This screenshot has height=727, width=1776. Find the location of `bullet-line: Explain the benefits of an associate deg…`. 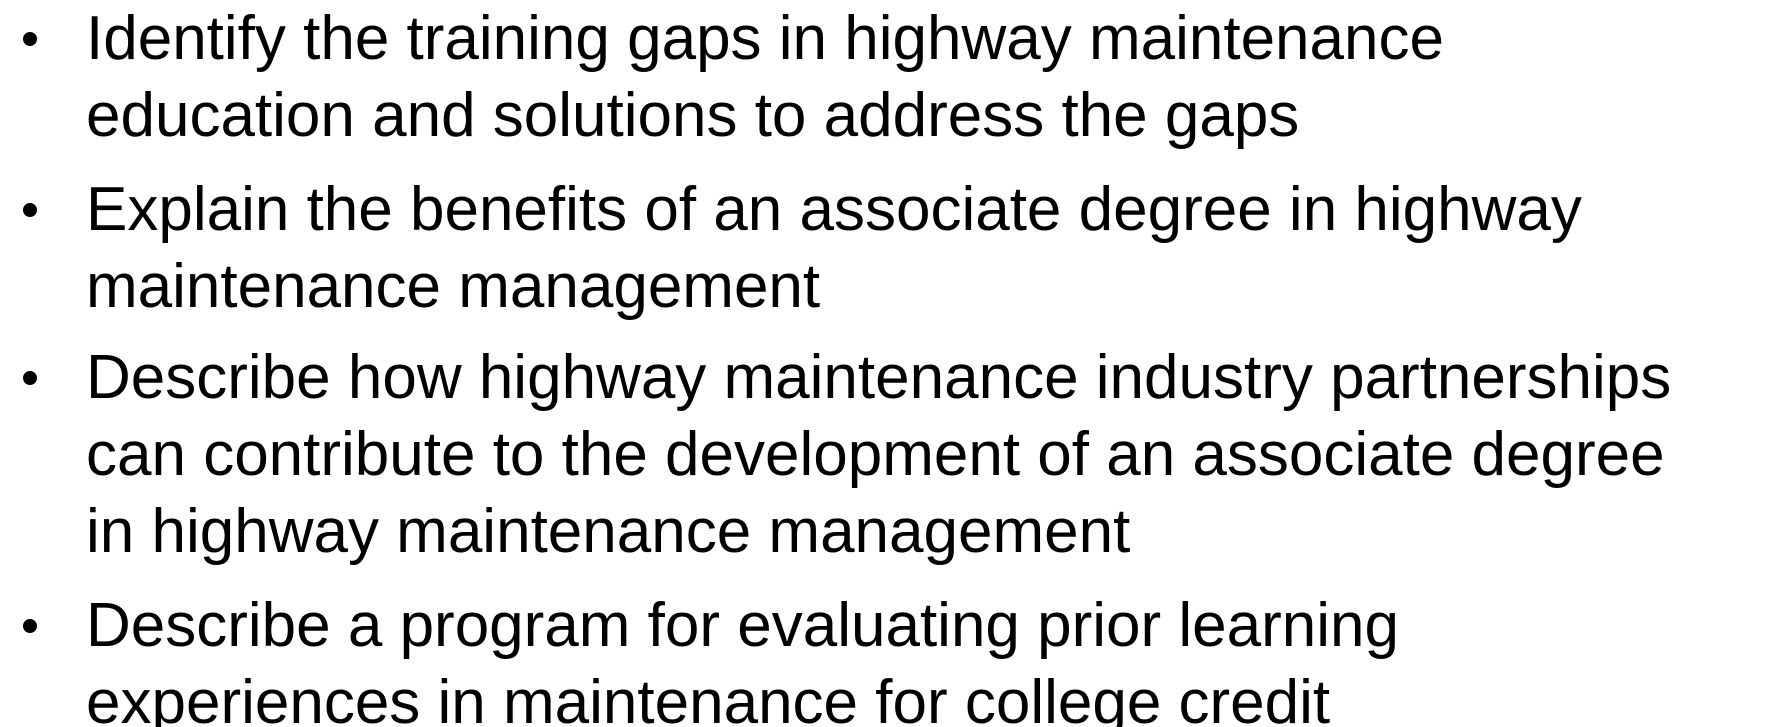

bullet-line: Explain the benefits of an associate deg… is located at coordinates (834, 209).